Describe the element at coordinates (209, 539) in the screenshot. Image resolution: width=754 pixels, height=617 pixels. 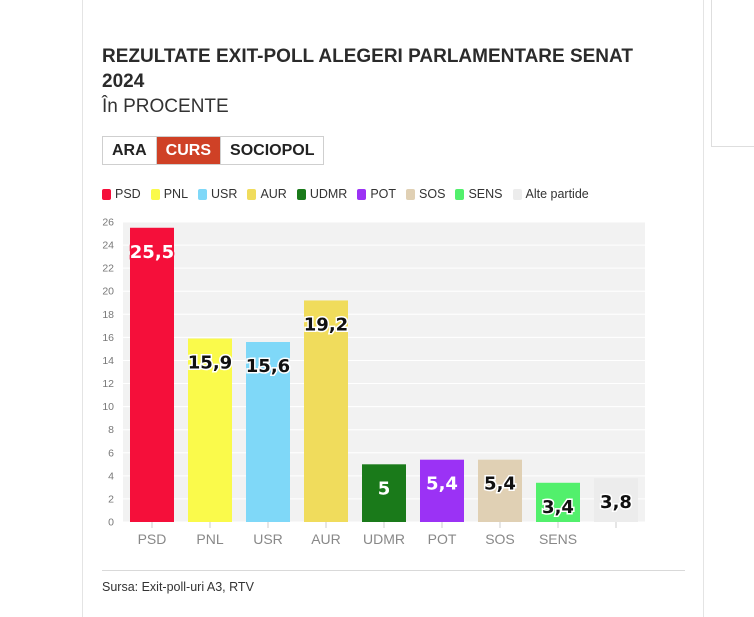
I see `x-tick-label: PNL` at that location.